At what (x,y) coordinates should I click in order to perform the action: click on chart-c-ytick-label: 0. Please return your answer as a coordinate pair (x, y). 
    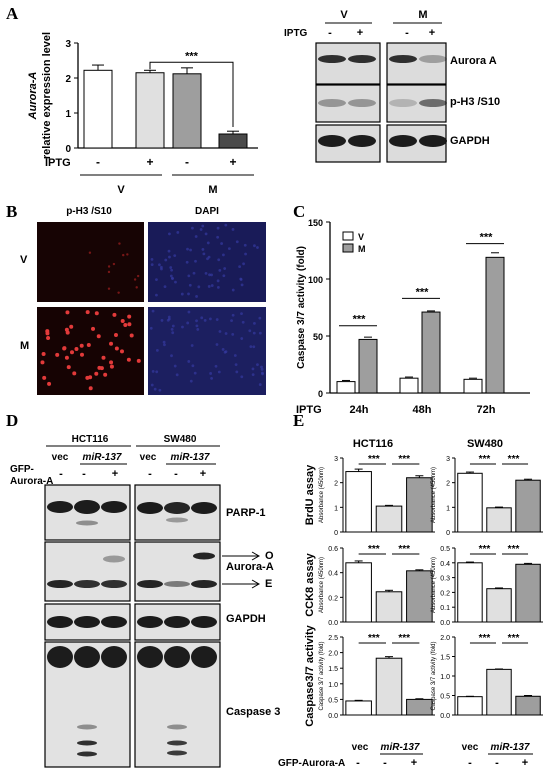
    Looking at the image, I should click on (320, 394).